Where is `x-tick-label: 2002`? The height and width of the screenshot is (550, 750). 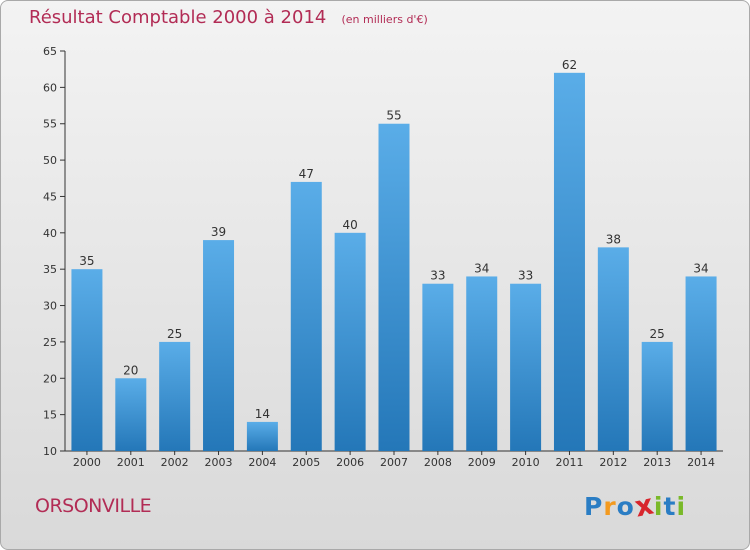 x-tick-label: 2002 is located at coordinates (175, 462).